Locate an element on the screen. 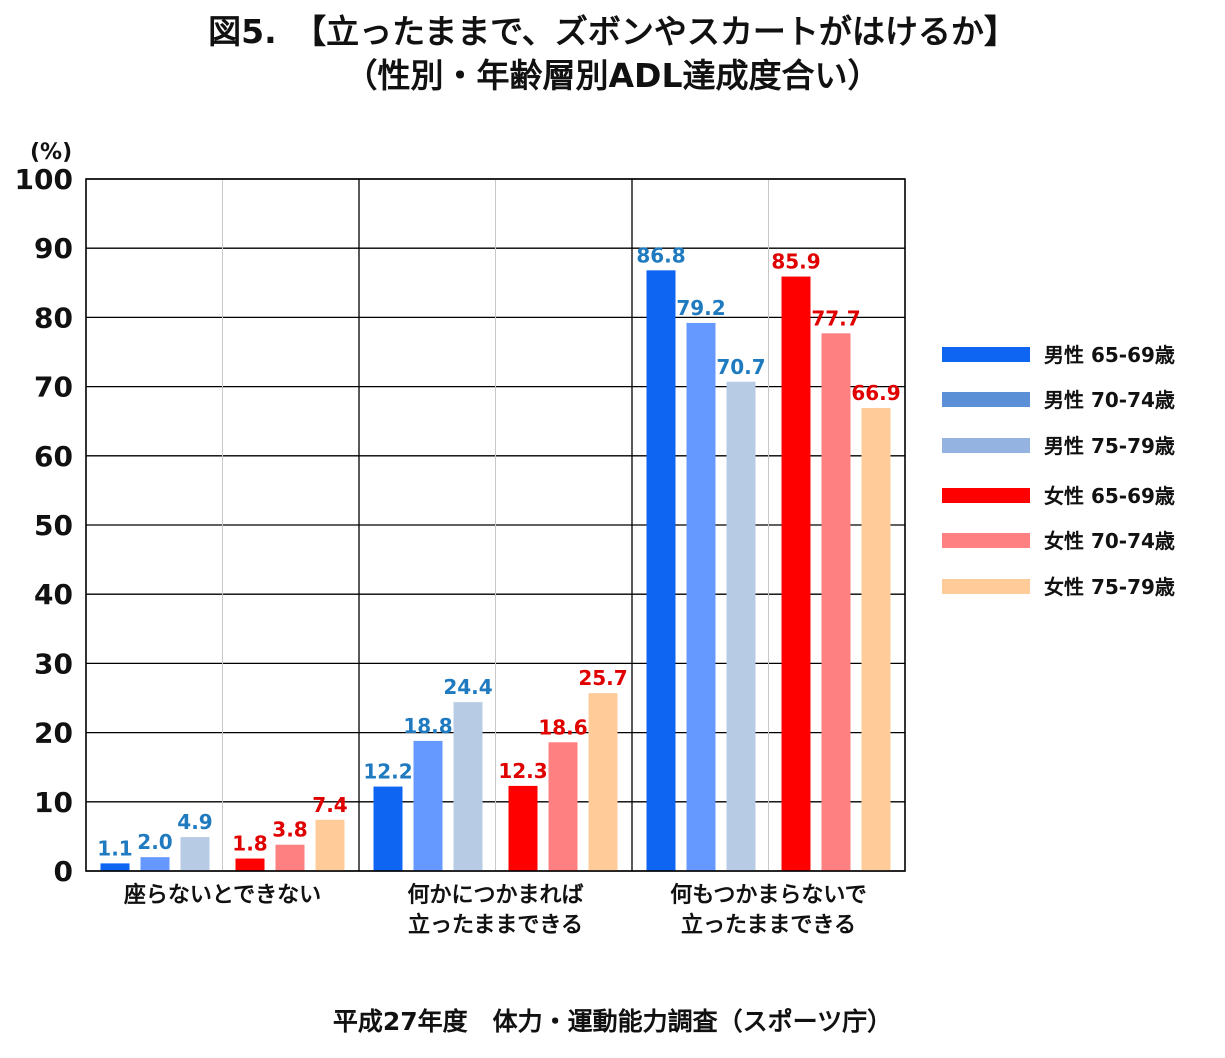 Image resolution: width=1225 pixels, height=1058 pixels. y-tick-label: 90 is located at coordinates (53, 248).